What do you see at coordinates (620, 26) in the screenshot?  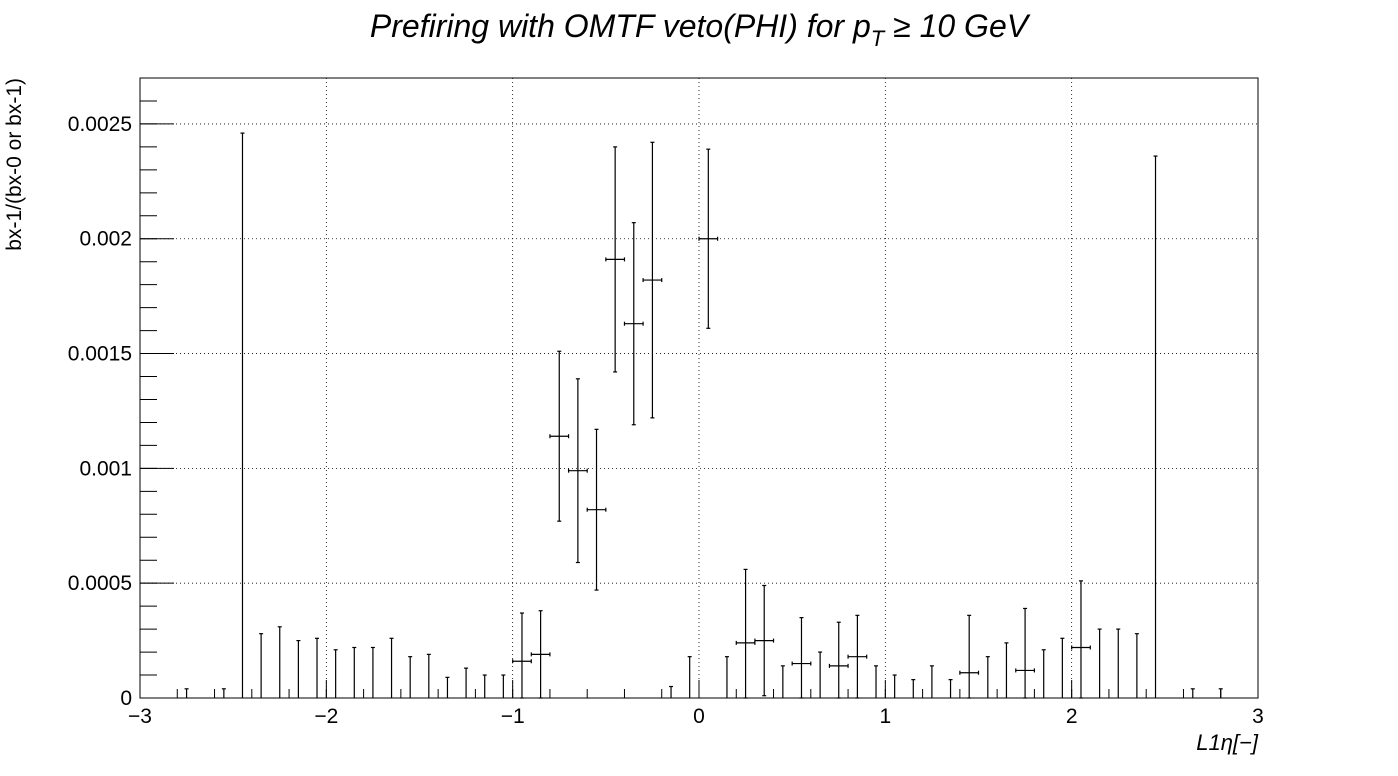 I see `chart-title-main: Prefiring with OMTF veto(PHI) for p` at bounding box center [620, 26].